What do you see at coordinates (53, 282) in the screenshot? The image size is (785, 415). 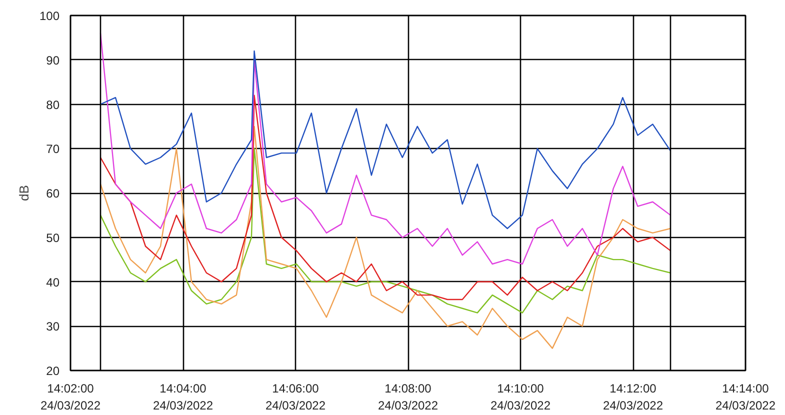 I see `y-tick-label: 40` at bounding box center [53, 282].